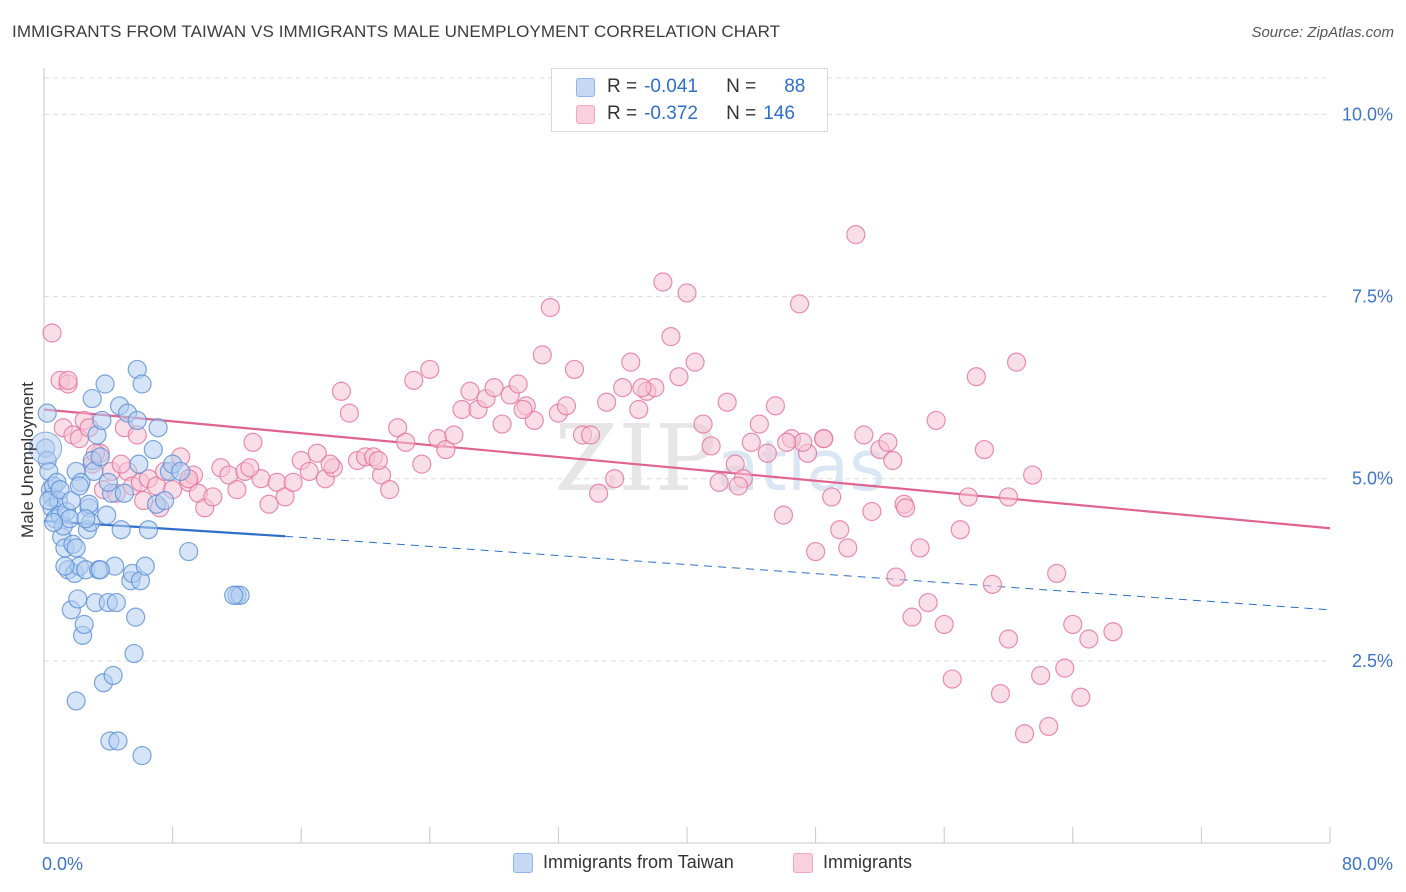 The image size is (1406, 892). I want to click on swatch-taiwan, so click(585, 87).